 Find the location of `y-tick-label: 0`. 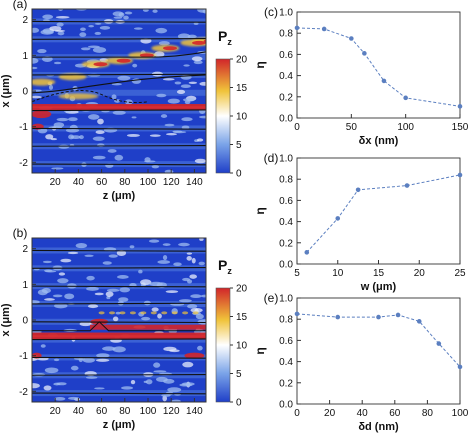

y-tick-label: 0 is located at coordinates (25, 92).